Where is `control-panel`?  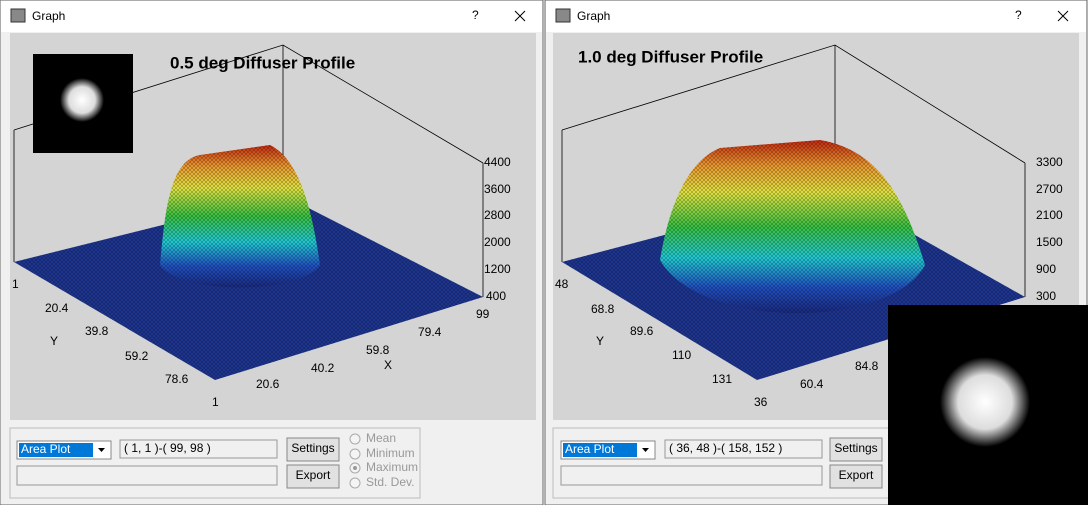 control-panel is located at coordinates (215, 463).